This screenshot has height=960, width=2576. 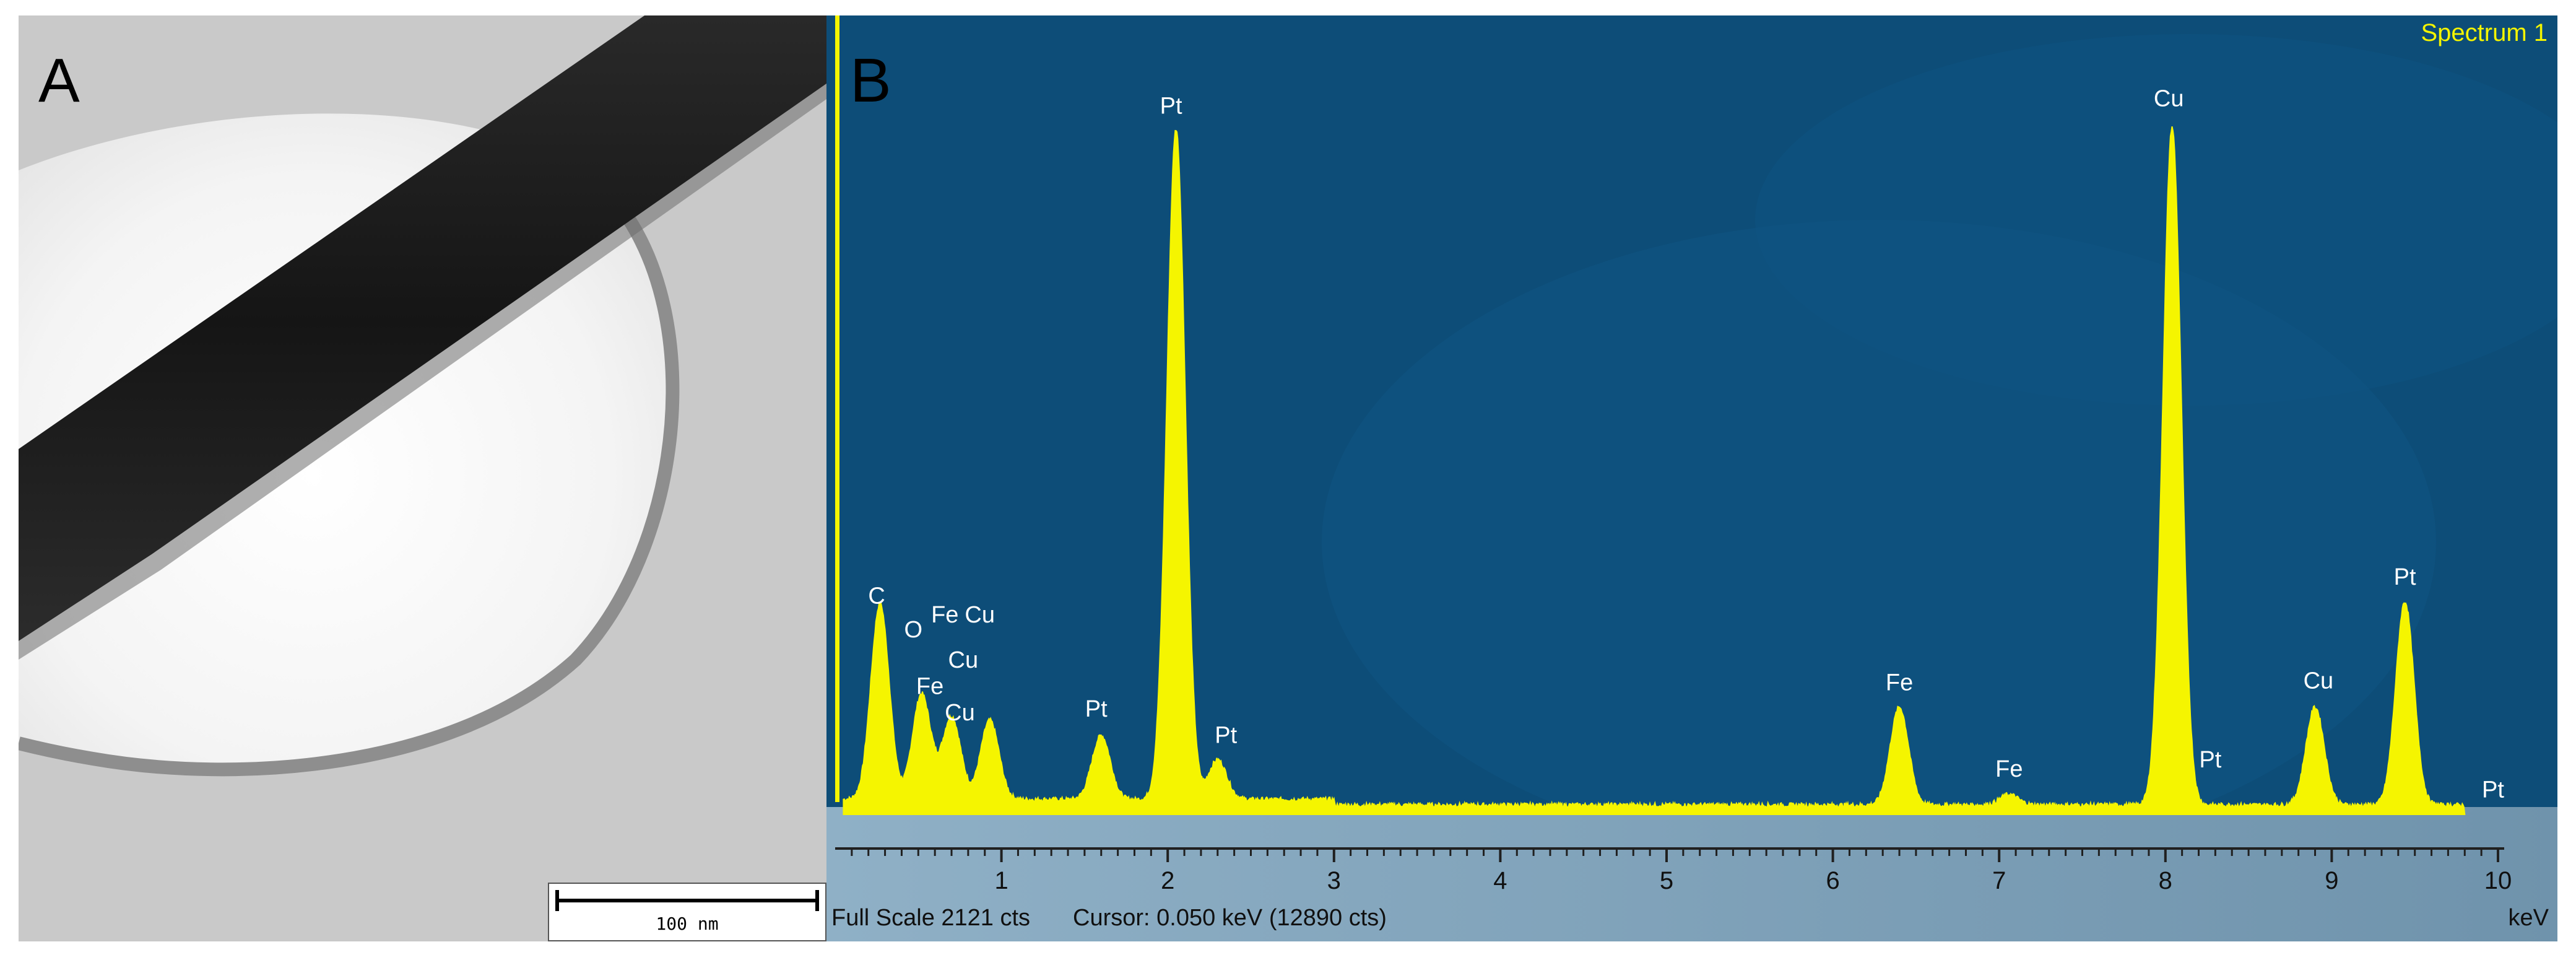 I want to click on x-axis-ticks: 1 2 3 4 5 6 7 8 9 10, so click(x=1681, y=871).